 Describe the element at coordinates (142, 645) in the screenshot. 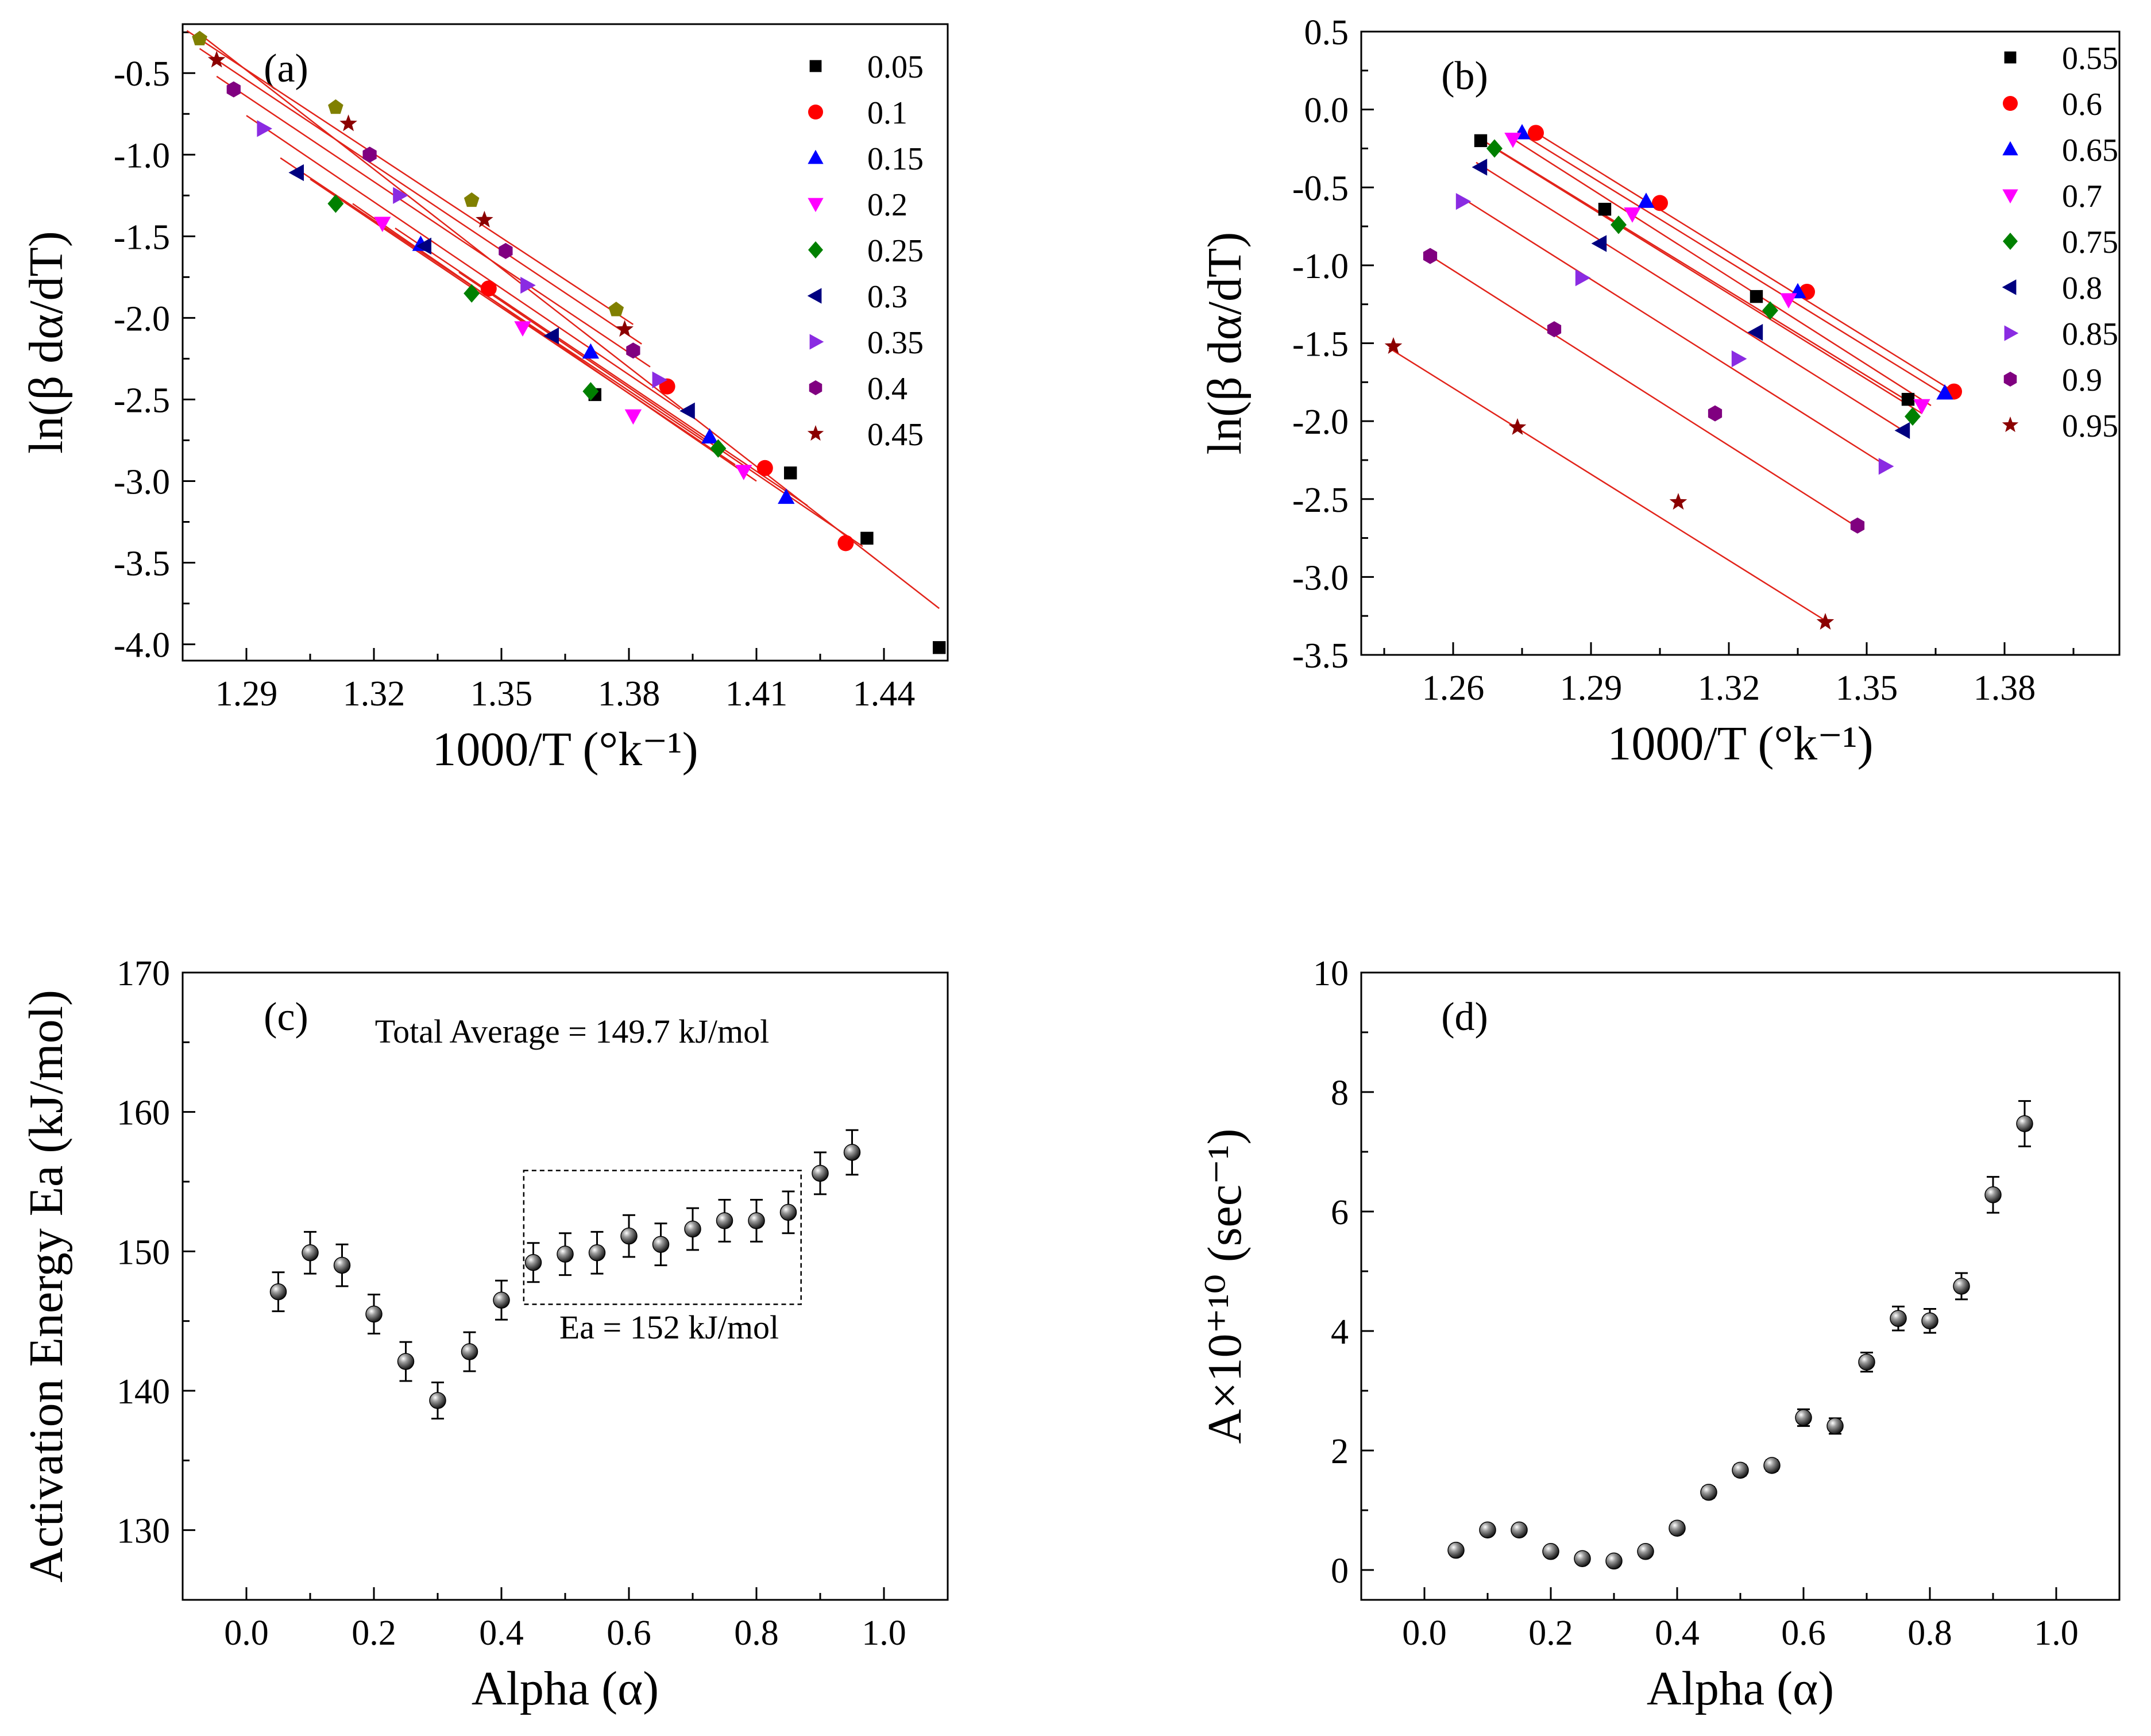

I see `y-tick-label: -4.0` at that location.